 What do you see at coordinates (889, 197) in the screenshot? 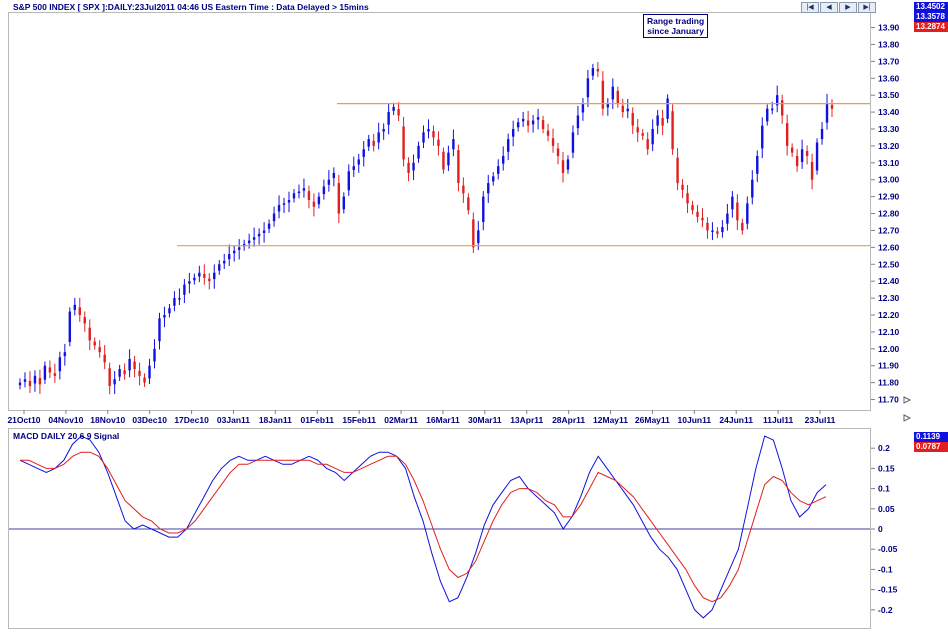
I see `price-tick-label: 12.90` at bounding box center [889, 197].